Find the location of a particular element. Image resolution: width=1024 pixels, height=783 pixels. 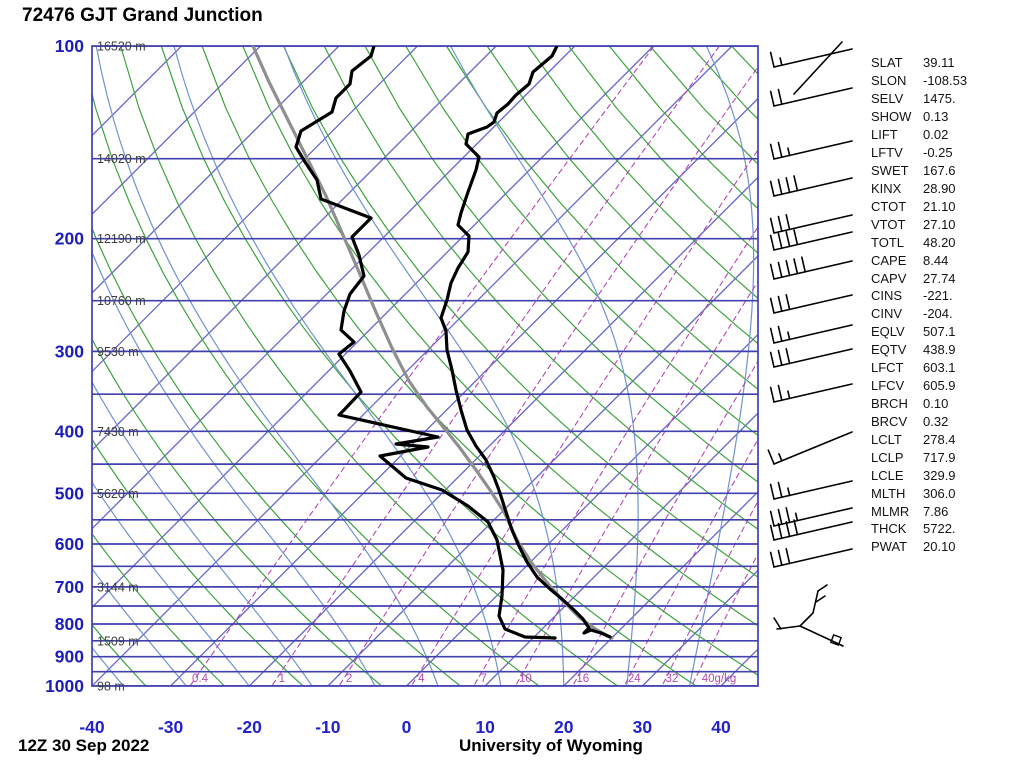

mixing-ratio-label: 16 is located at coordinates (582, 679).